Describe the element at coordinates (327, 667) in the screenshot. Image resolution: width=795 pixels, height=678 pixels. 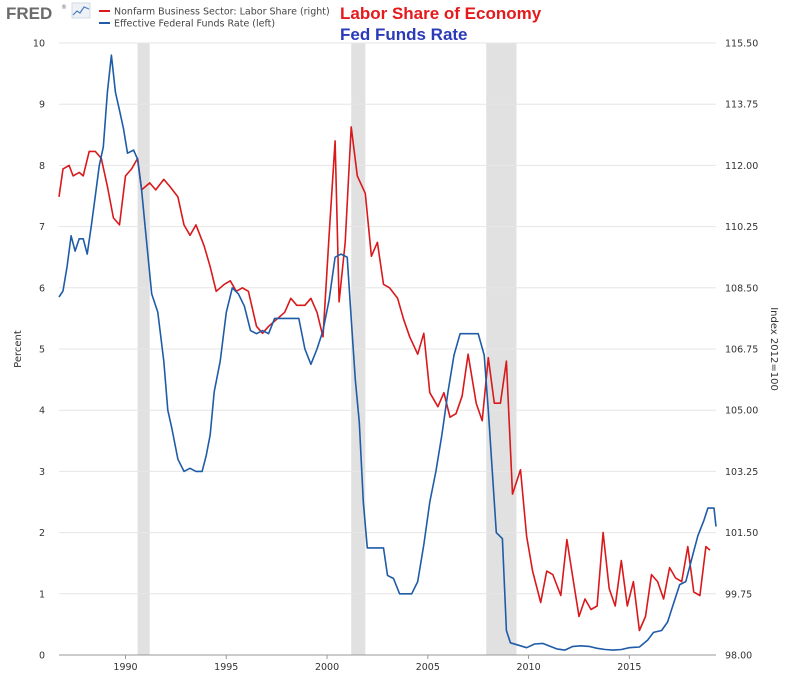
I see `x-tick-label: 2000` at that location.